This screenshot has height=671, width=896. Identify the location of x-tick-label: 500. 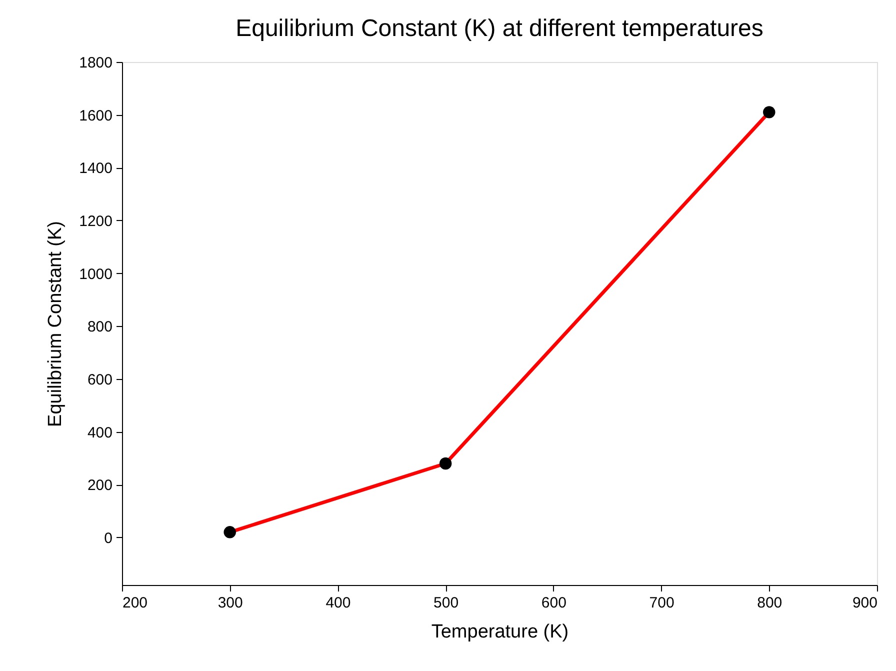
(446, 603).